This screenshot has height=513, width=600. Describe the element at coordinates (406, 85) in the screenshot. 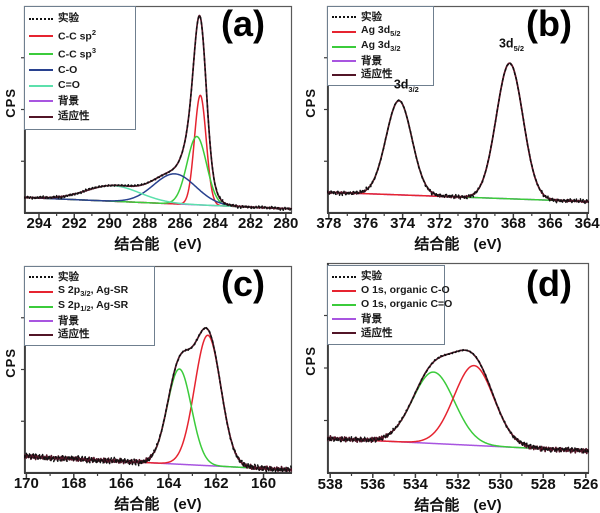

I see `peak-annotation: 3d3/2` at that location.